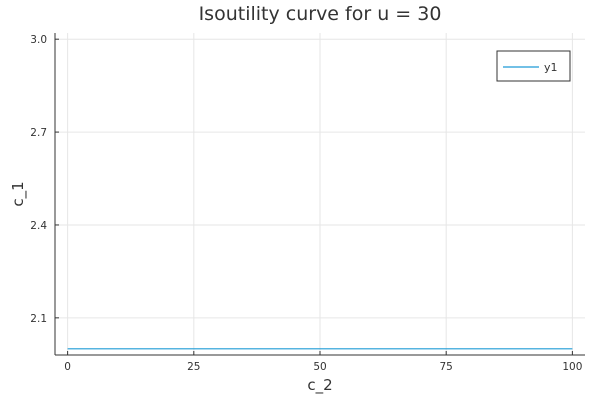  Describe the element at coordinates (446, 367) in the screenshot. I see `x-tick-label: 75` at that location.